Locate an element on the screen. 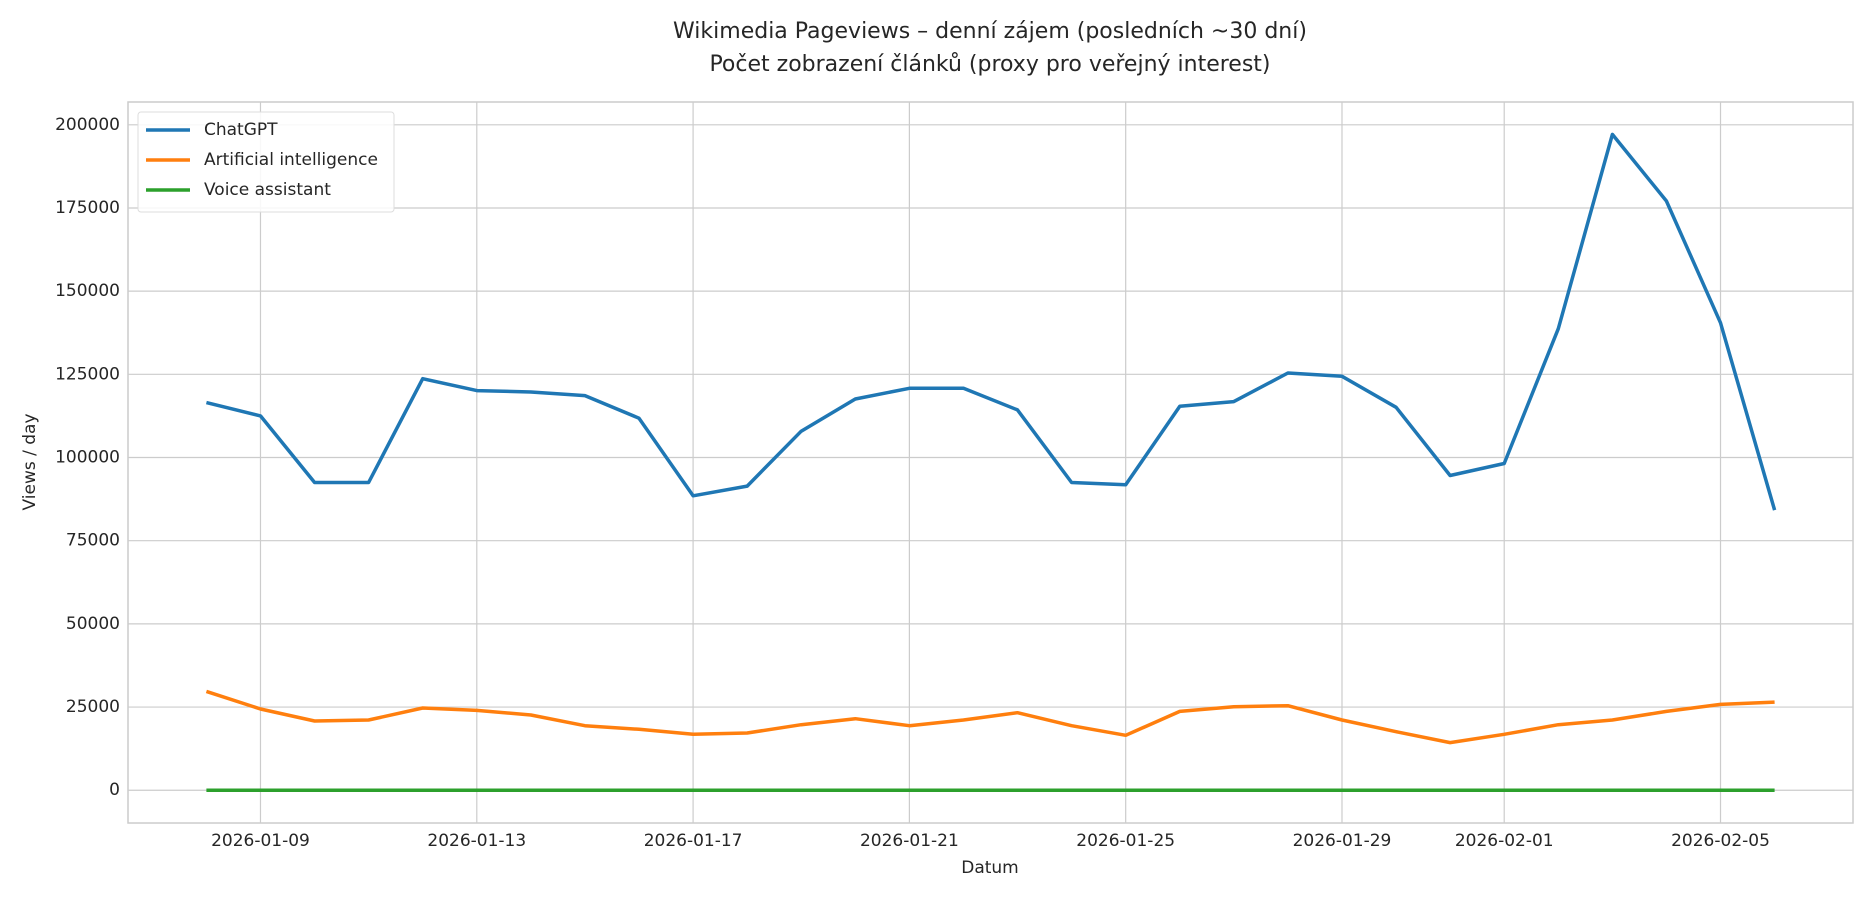 The height and width of the screenshot is (900, 1875). legend-label: Artificial intelligence is located at coordinates (291, 160).